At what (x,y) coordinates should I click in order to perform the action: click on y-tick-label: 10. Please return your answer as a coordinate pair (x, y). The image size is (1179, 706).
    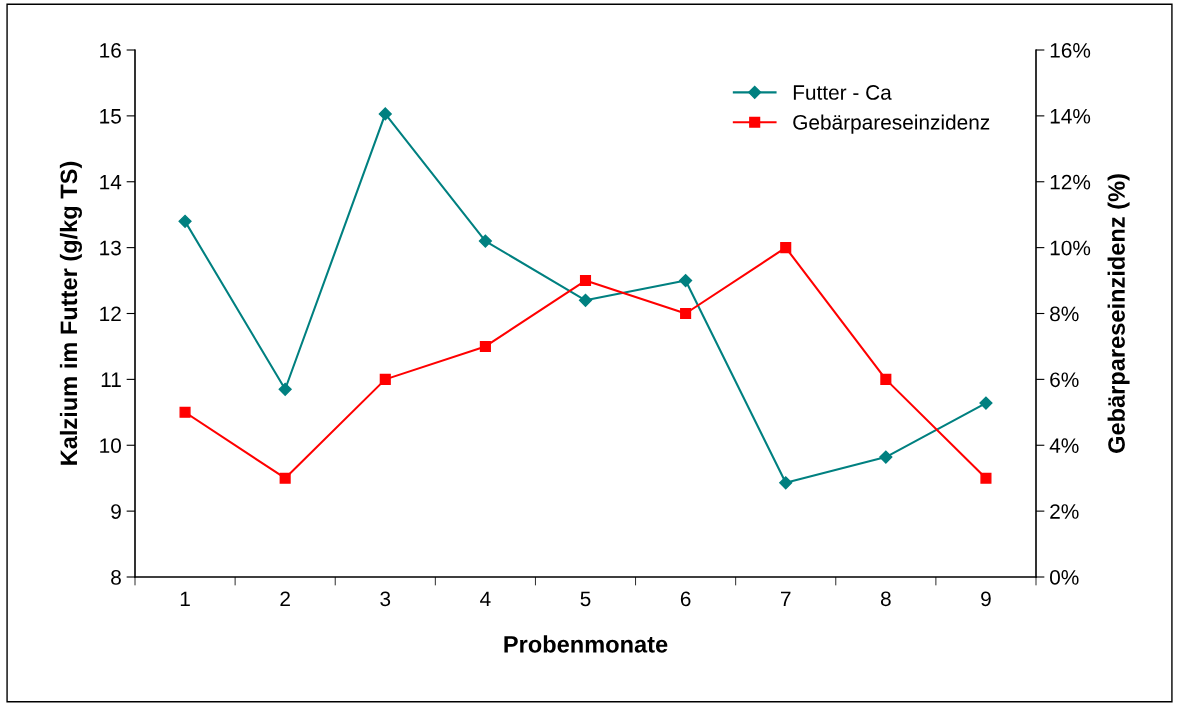
    Looking at the image, I should click on (110, 445).